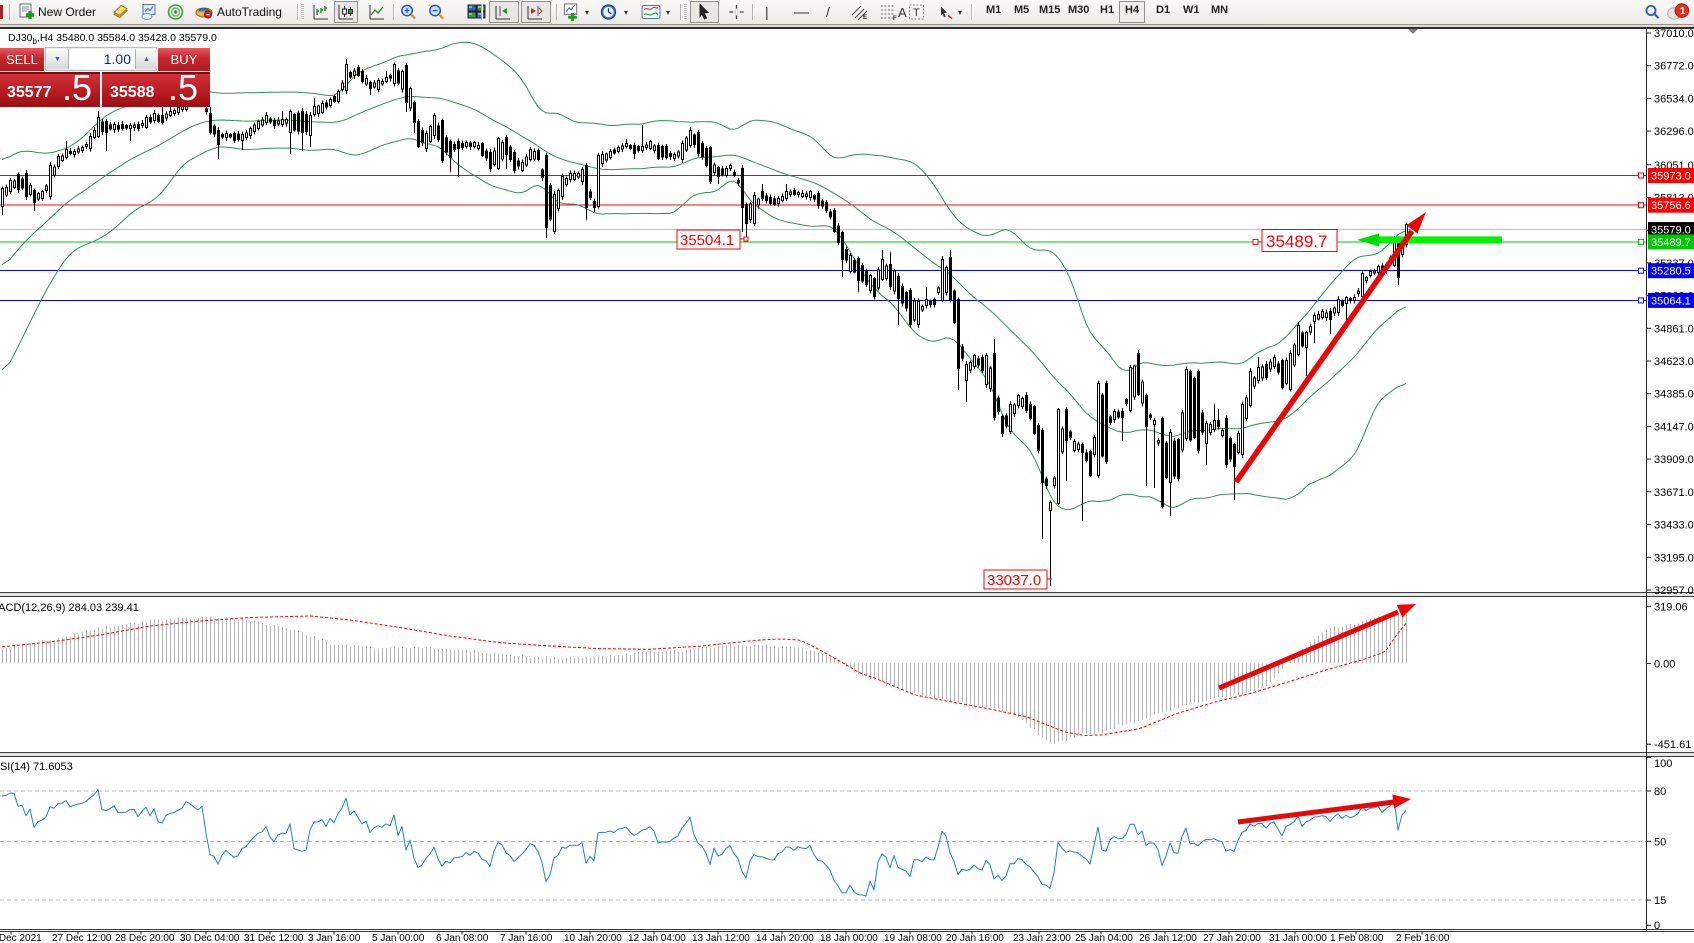  Describe the element at coordinates (1674, 493) in the screenshot. I see `svg-text: 33671.0` at that location.